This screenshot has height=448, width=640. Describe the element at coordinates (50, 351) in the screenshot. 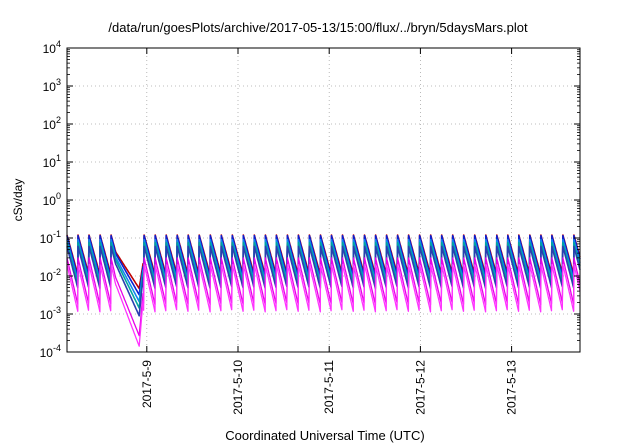

I see `y-tick-label: 10⁻⁴` at that location.